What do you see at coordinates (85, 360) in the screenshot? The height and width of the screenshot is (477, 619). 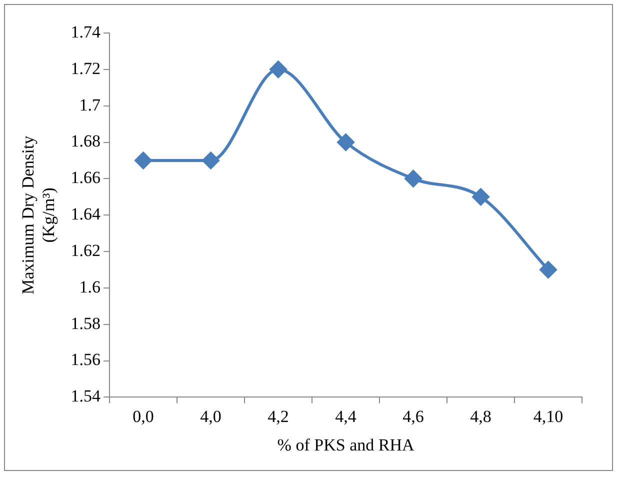 I see `y-tick-label: 1.56` at bounding box center [85, 360].